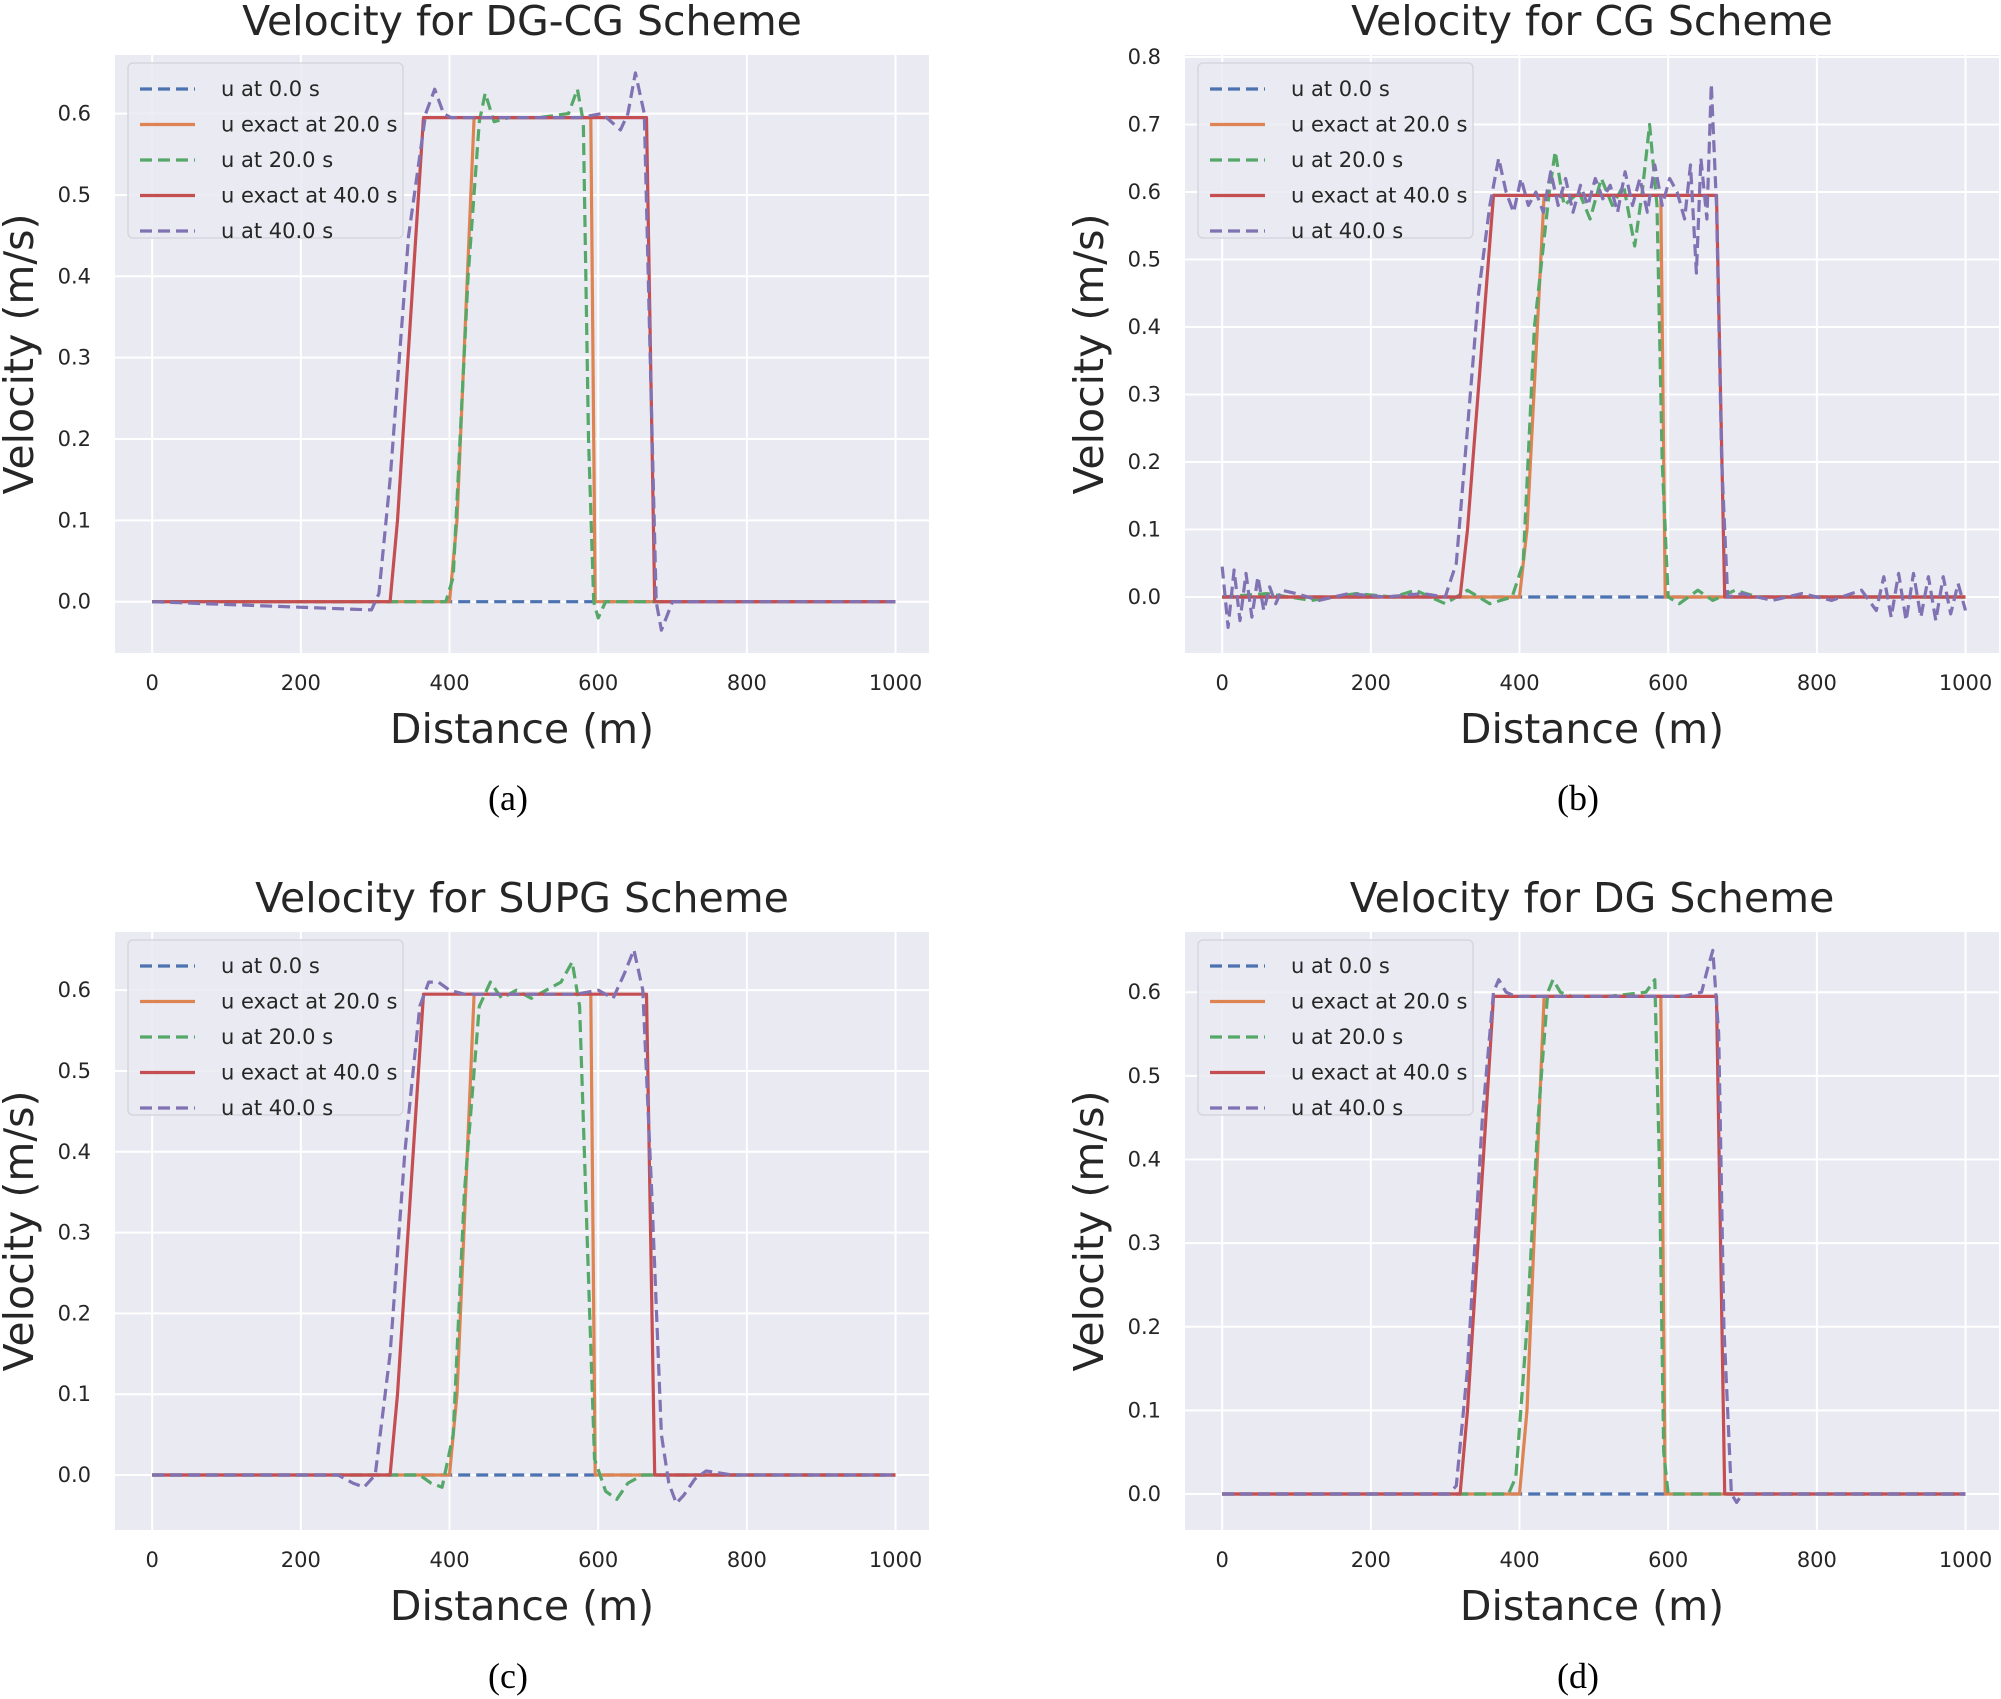 This screenshot has height=1699, width=2001. Describe the element at coordinates (508, 798) in the screenshot. I see `panel-caption: (a)` at that location.